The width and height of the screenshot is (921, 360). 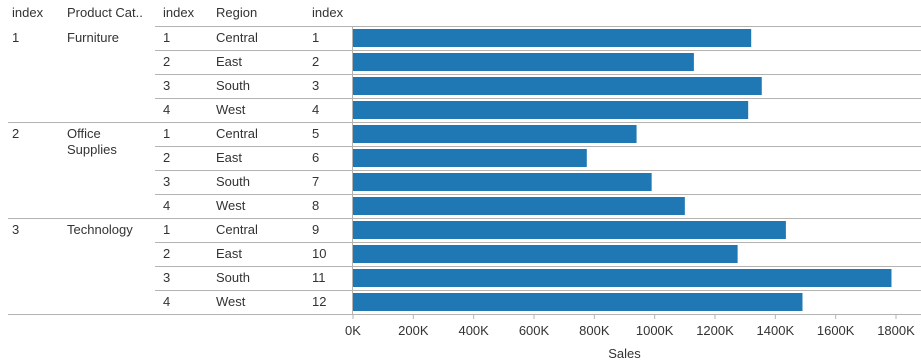 I want to click on category-label: Furniture, so click(x=93, y=37).